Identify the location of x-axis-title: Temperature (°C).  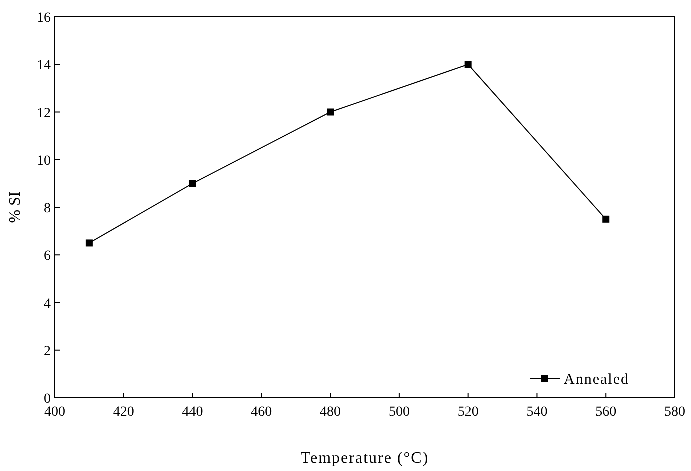
(365, 458).